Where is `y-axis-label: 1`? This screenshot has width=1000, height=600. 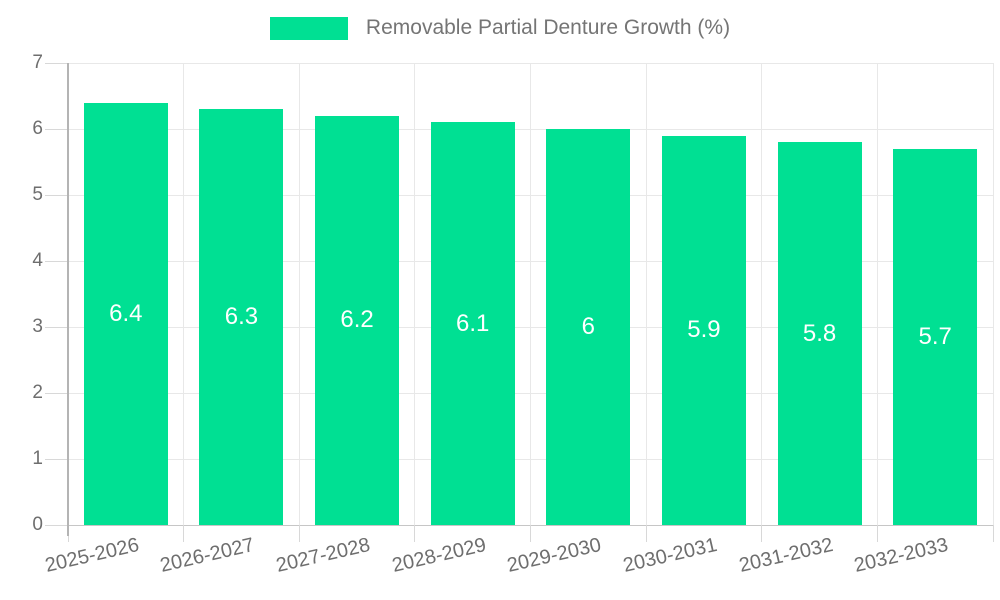
y-axis-label: 1 is located at coordinates (37, 458).